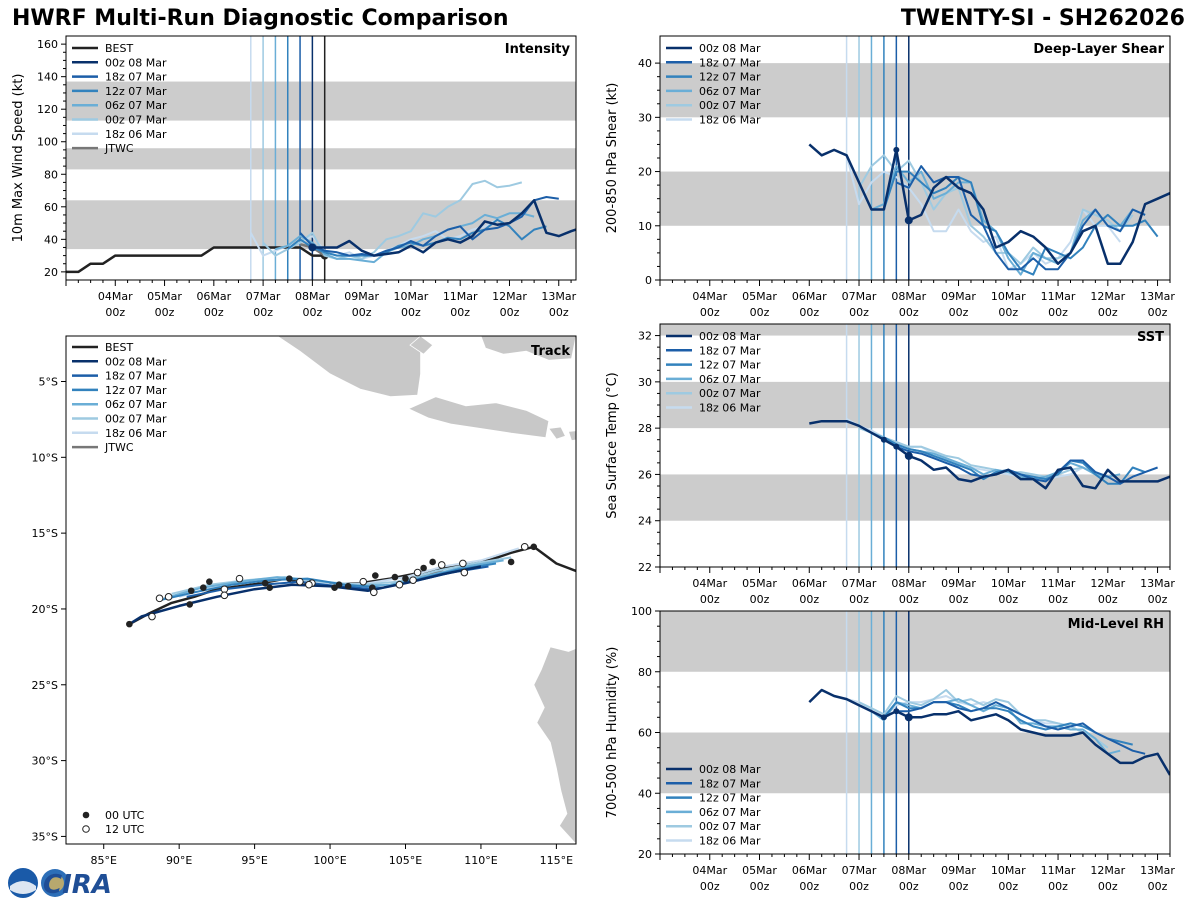 The image size is (1200, 900). What do you see at coordinates (51, 207) in the screenshot?
I see `y-tick-label: 60` at bounding box center [51, 207].